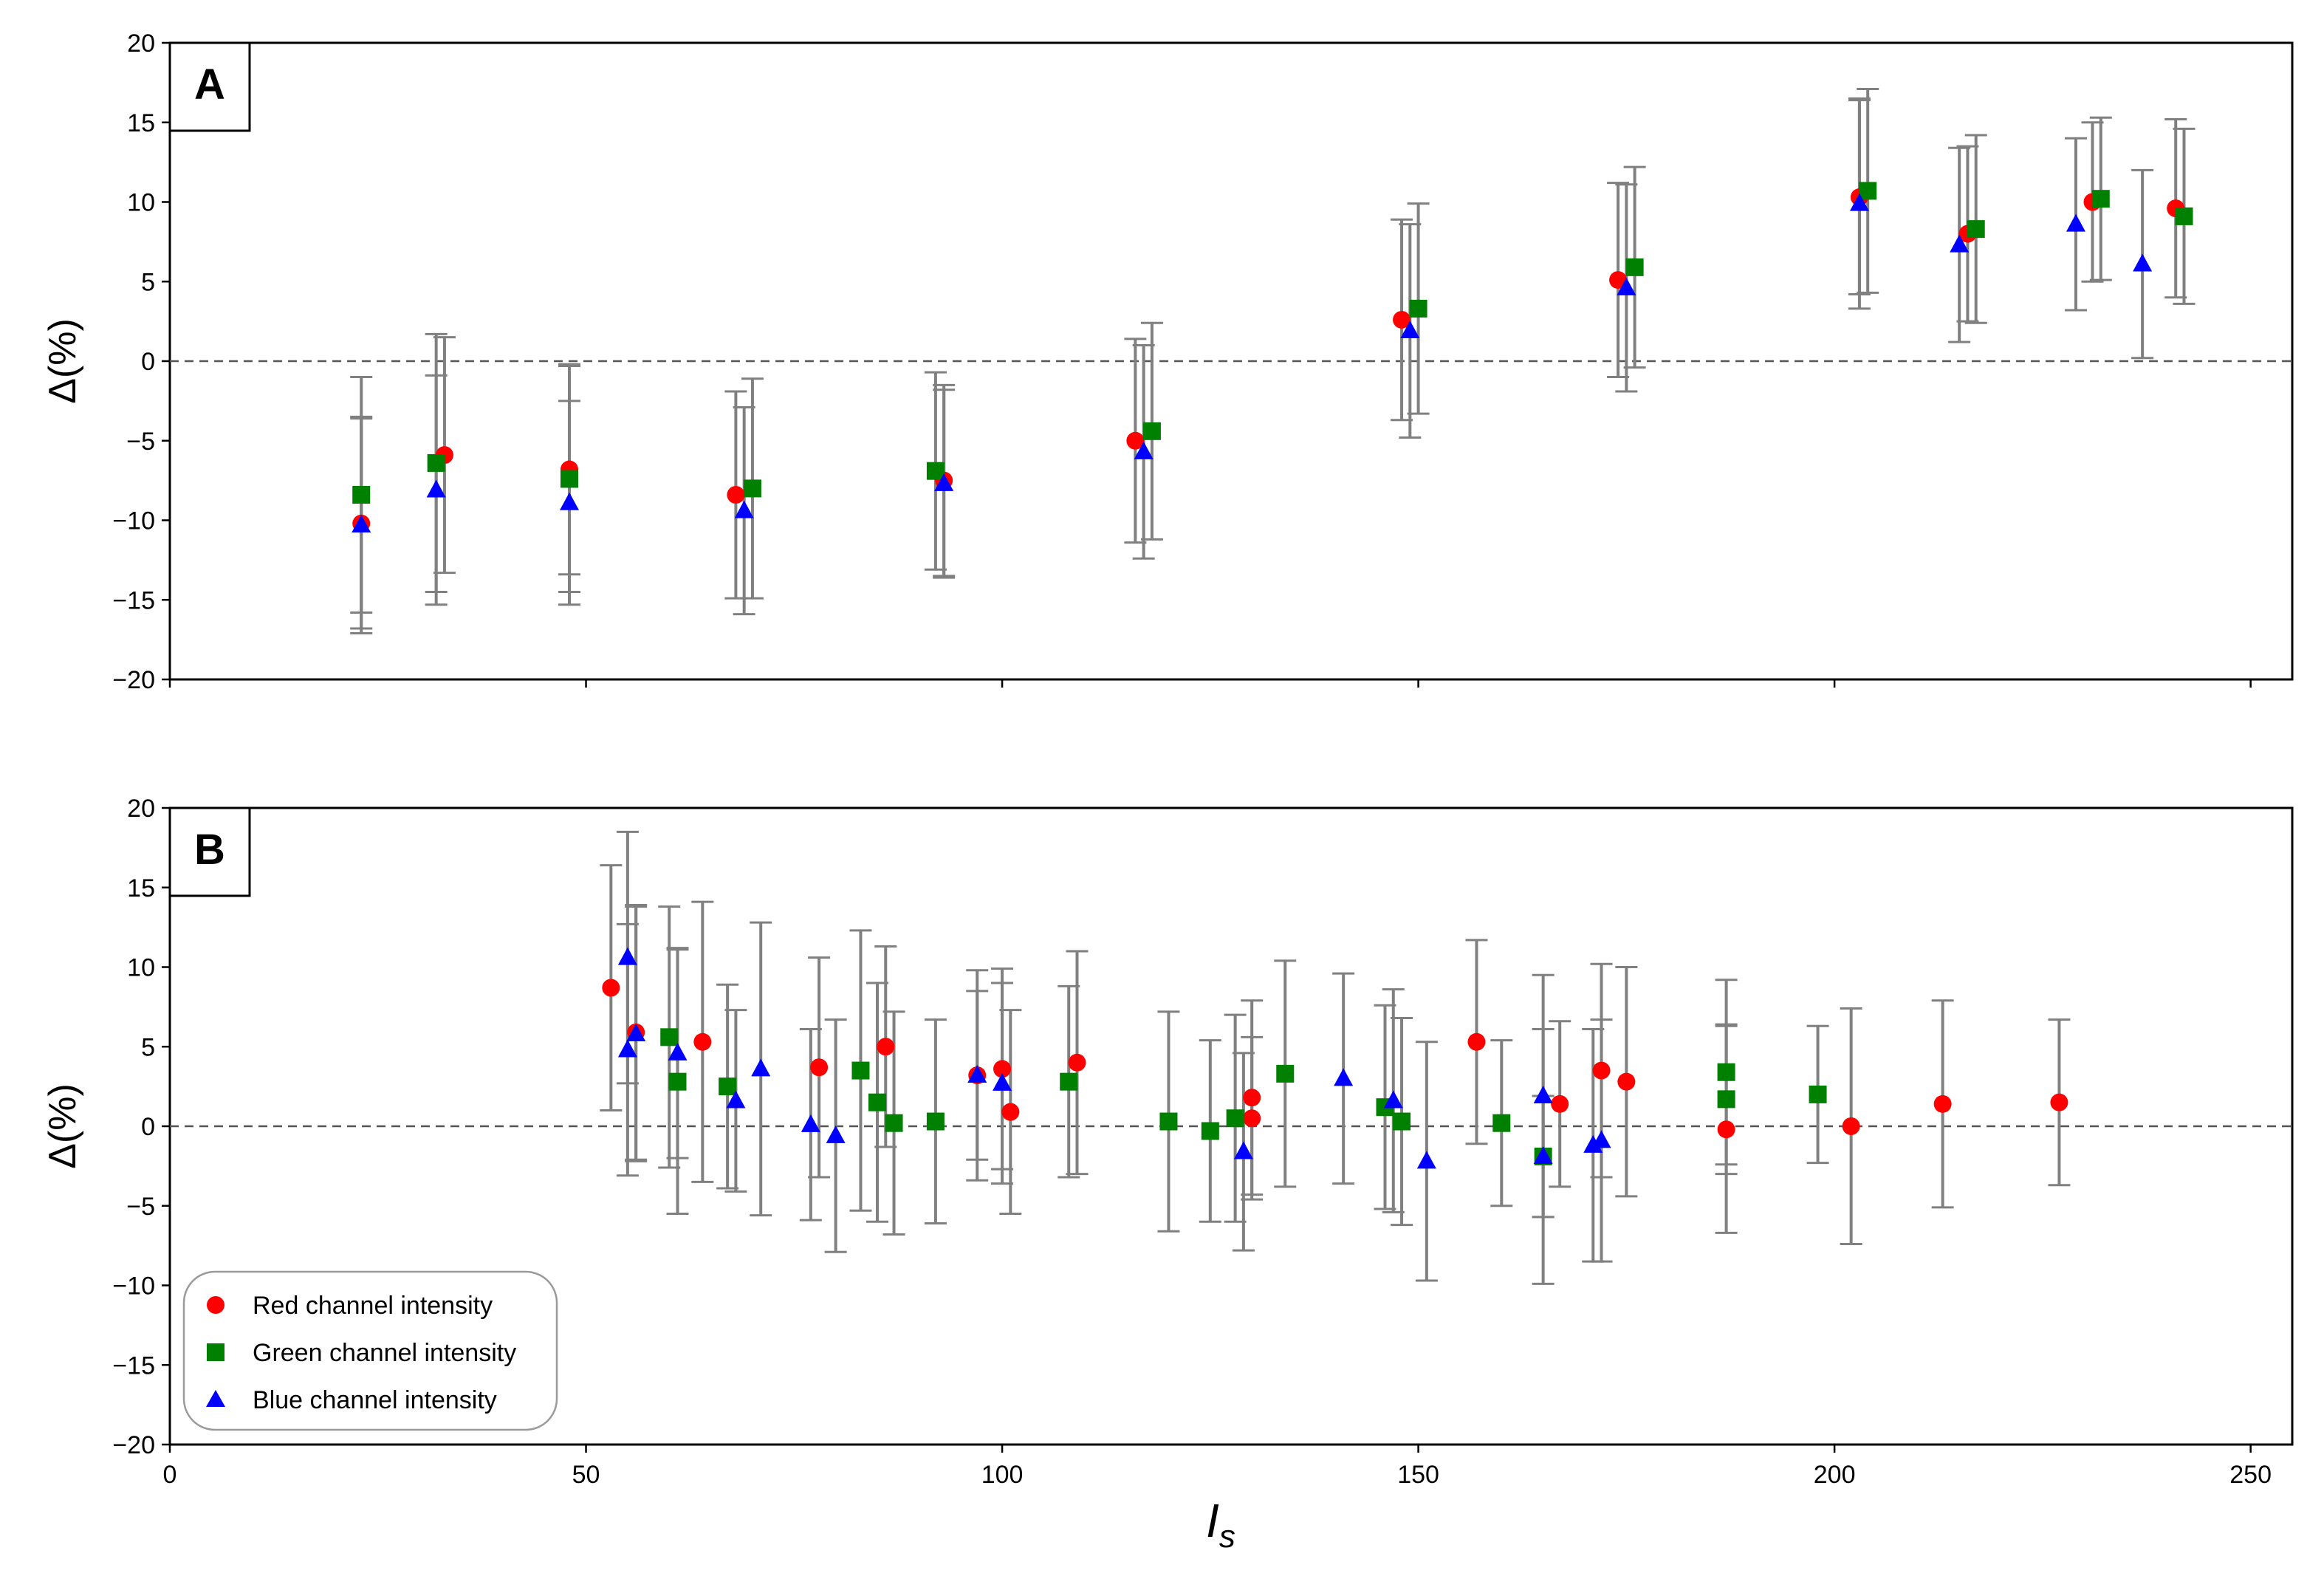 This screenshot has height=1576, width=2324. What do you see at coordinates (133, 680) in the screenshot?
I see `panel-a-y-tick-label: −20` at bounding box center [133, 680].